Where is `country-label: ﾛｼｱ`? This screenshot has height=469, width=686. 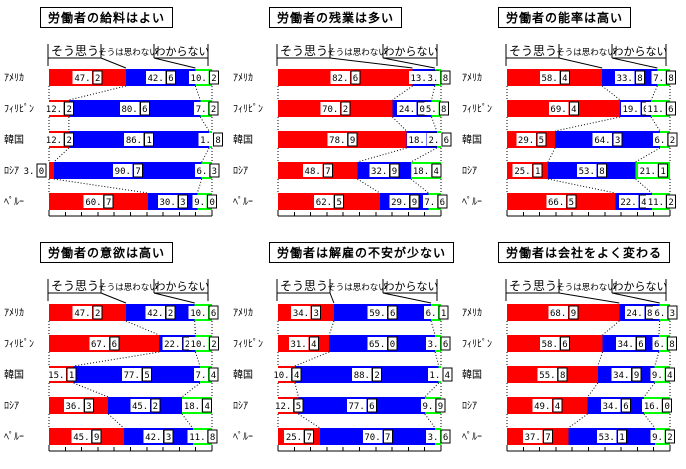 country-label: ﾛｼｱ is located at coordinates (240, 406).